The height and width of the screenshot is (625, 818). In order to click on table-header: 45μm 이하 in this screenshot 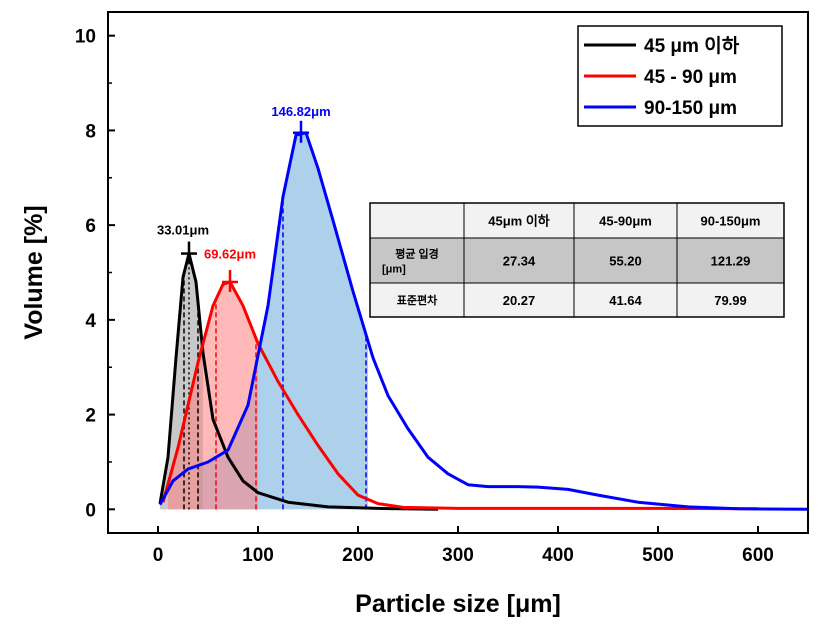, I will do `click(519, 221)`.